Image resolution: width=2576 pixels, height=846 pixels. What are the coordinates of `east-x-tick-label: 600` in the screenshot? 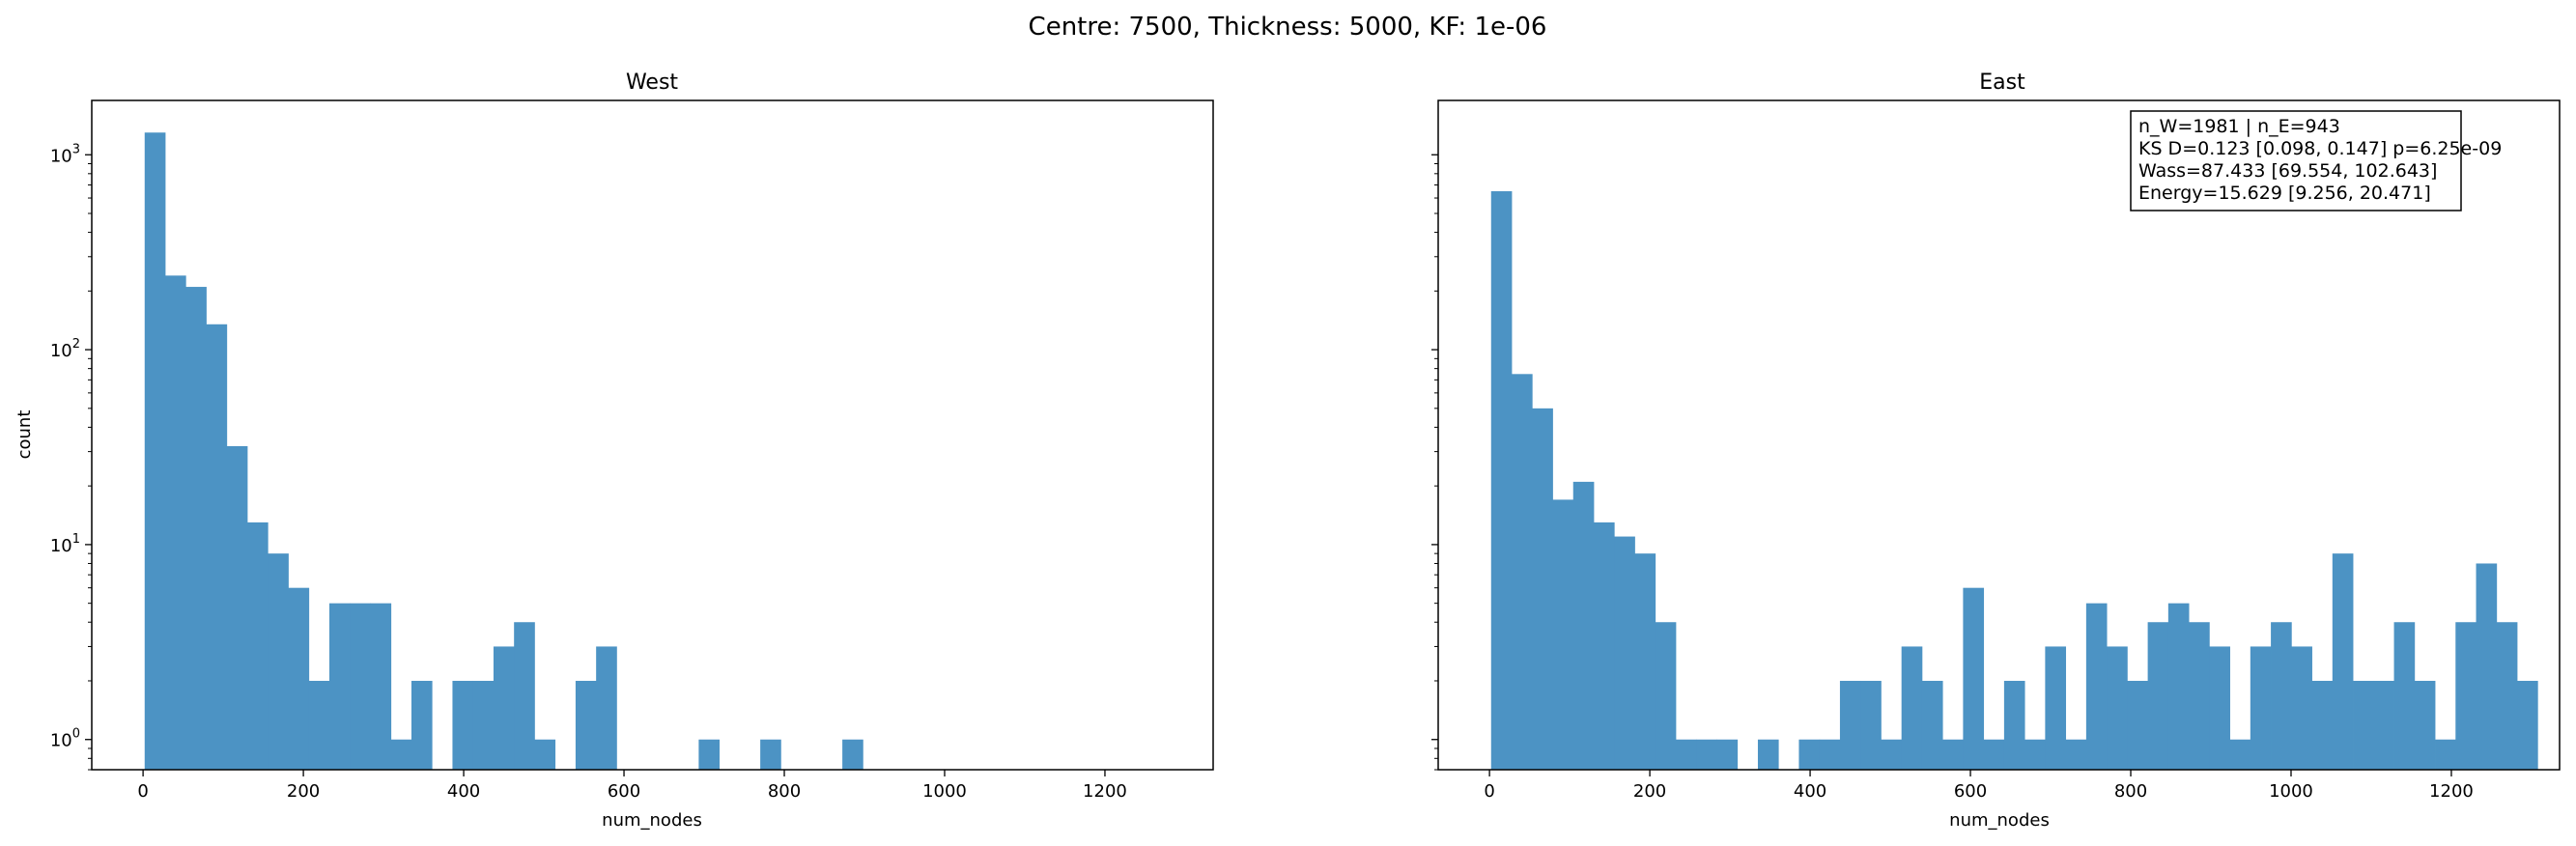 It's located at (1970, 791).